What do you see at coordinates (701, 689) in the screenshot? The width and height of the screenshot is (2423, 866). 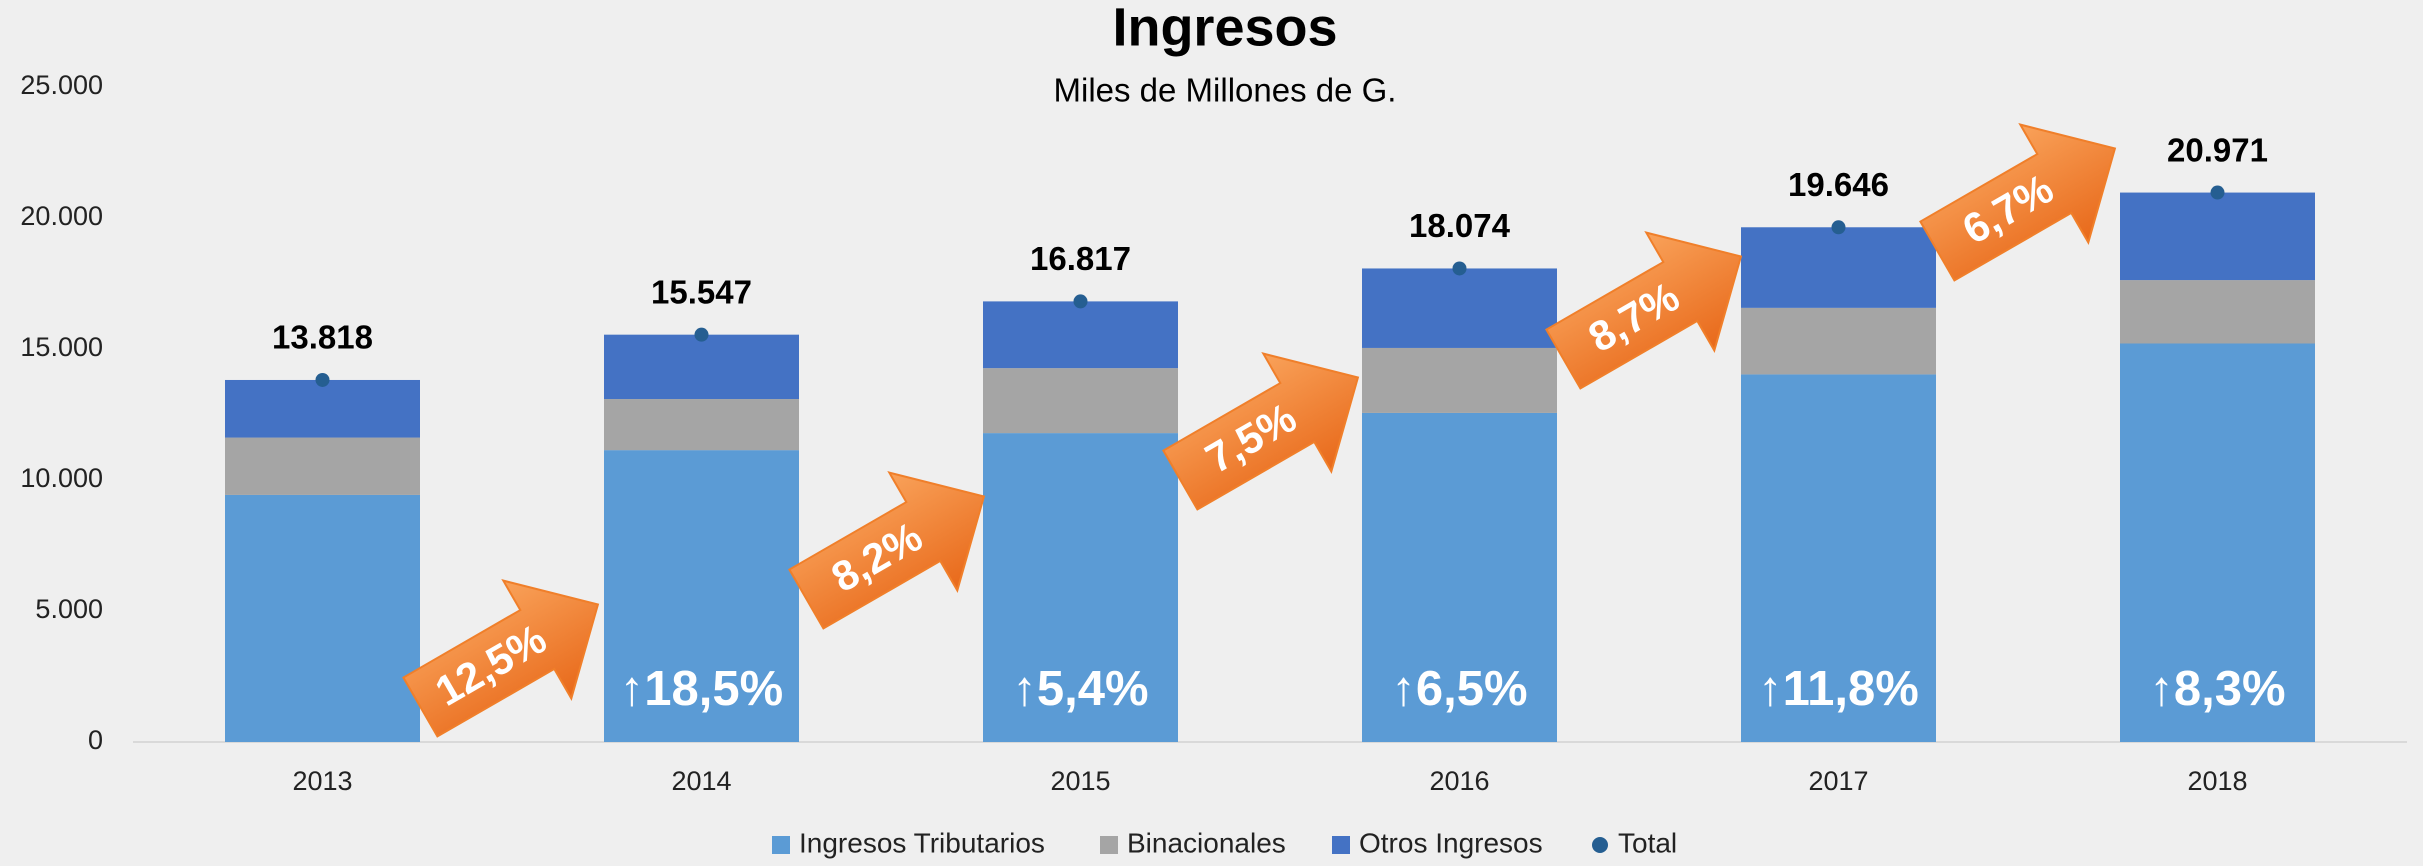 I see `growth-label: ↑18,5%` at bounding box center [701, 689].